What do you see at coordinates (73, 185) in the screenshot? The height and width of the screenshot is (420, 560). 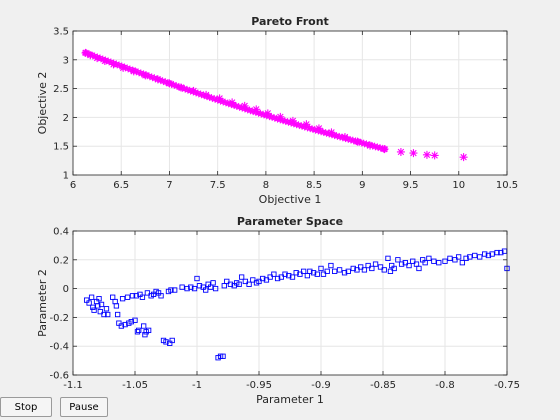 I see `x-tick-label: 6` at bounding box center [73, 185].